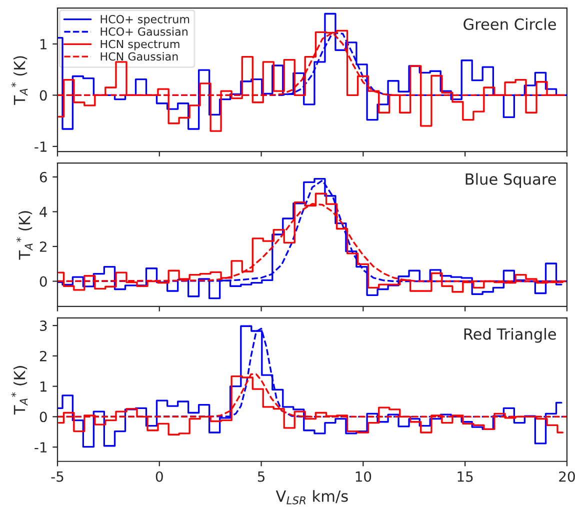 Image resolution: width=575 pixels, height=507 pixels. I want to click on annotation: Blue Square, so click(511, 180).